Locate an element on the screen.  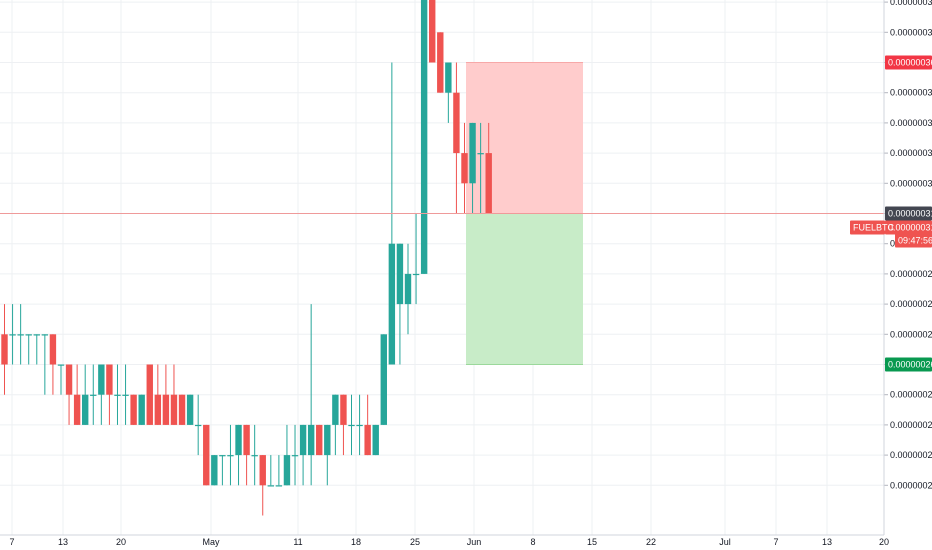
symbol-price-badge: 0.00000031 is located at coordinates (908, 227).